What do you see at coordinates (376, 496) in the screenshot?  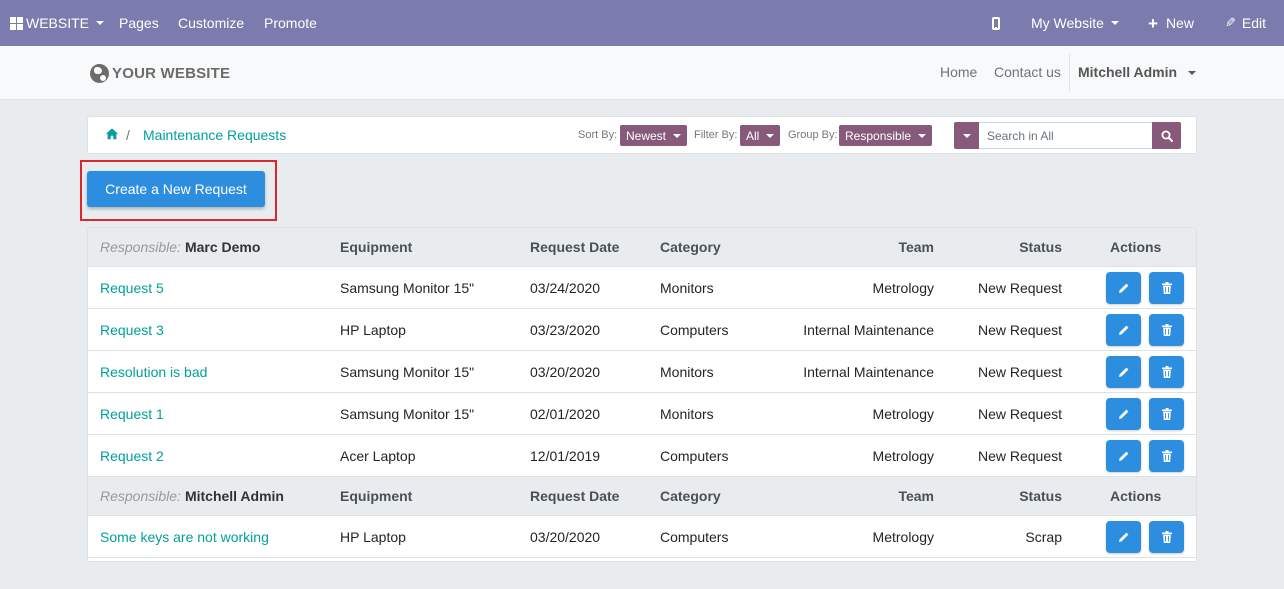 I see `column-header-equipment: Equipment` at bounding box center [376, 496].